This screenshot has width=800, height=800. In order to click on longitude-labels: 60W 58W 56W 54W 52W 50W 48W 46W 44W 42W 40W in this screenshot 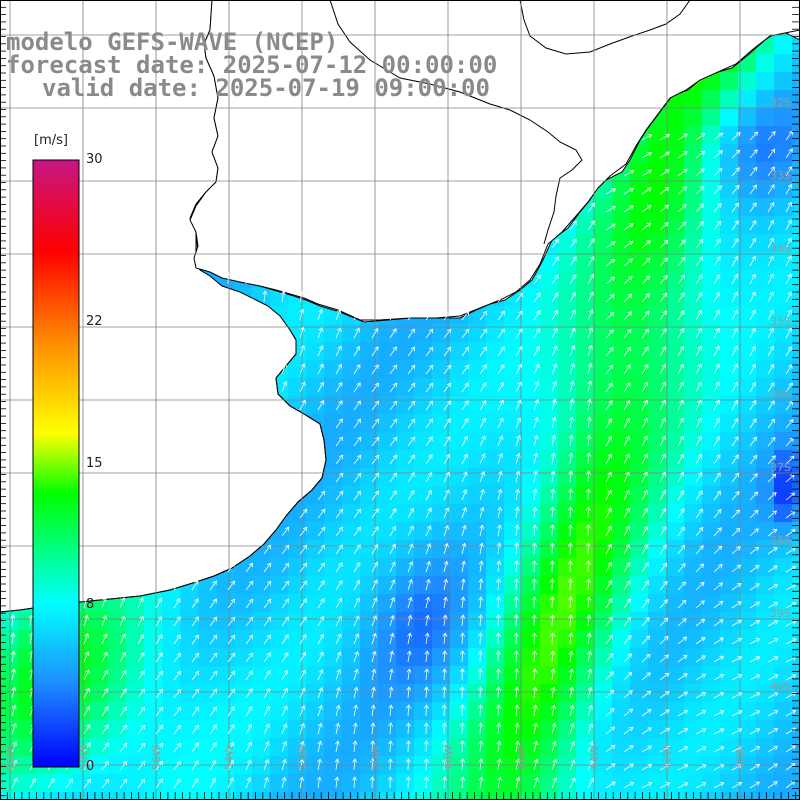, I will do `click(375, 757)`.